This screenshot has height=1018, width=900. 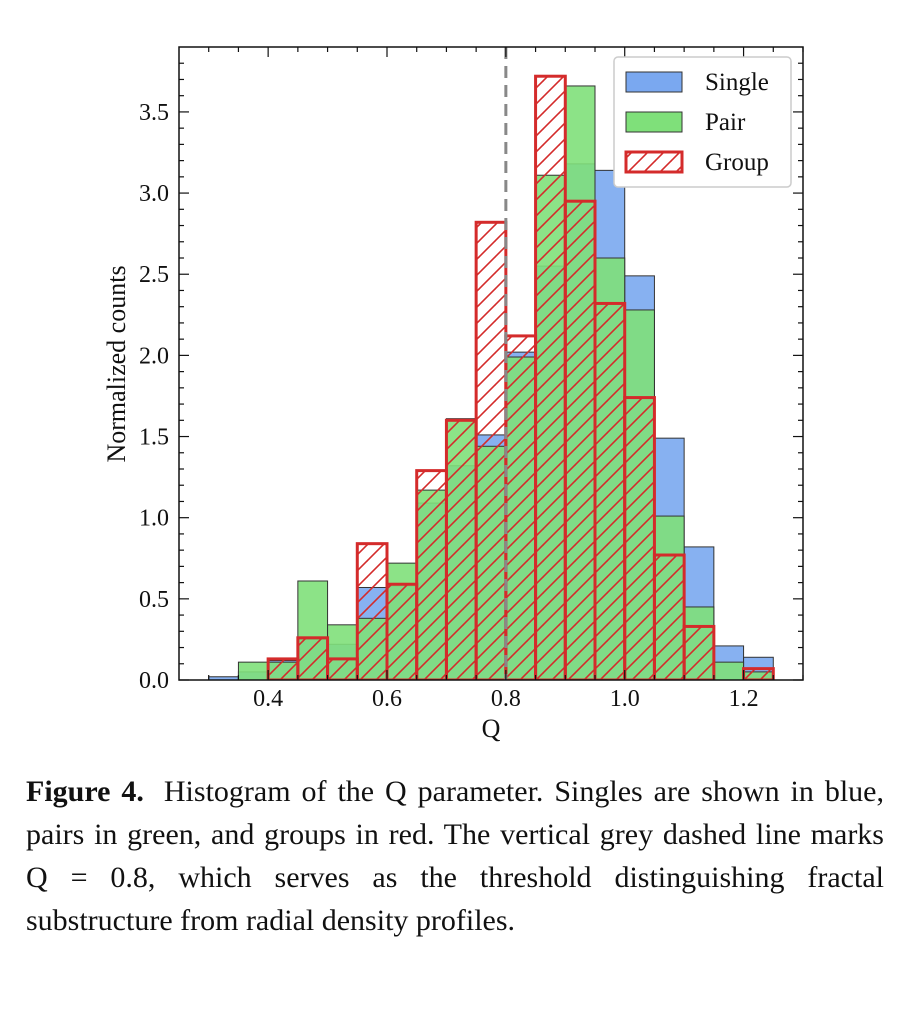 What do you see at coordinates (625, 699) in the screenshot?
I see `x-tick-label: 1.0` at bounding box center [625, 699].